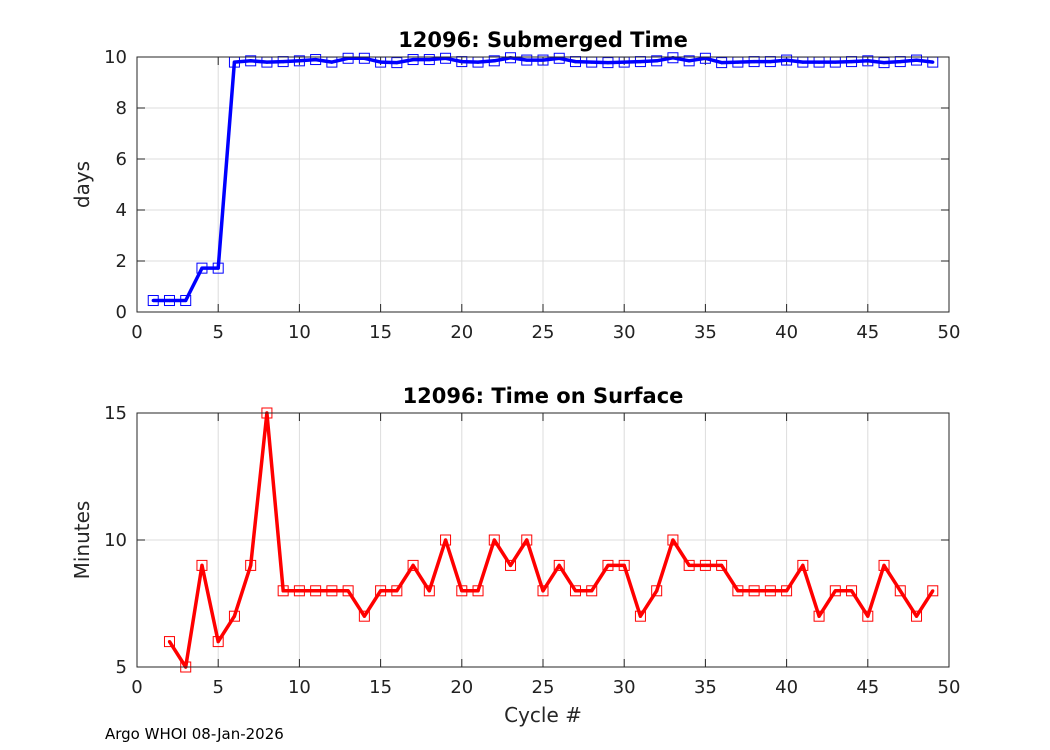 This screenshot has width=1050, height=750. Describe the element at coordinates (121, 261) in the screenshot. I see `y-tick-label: 2` at that location.